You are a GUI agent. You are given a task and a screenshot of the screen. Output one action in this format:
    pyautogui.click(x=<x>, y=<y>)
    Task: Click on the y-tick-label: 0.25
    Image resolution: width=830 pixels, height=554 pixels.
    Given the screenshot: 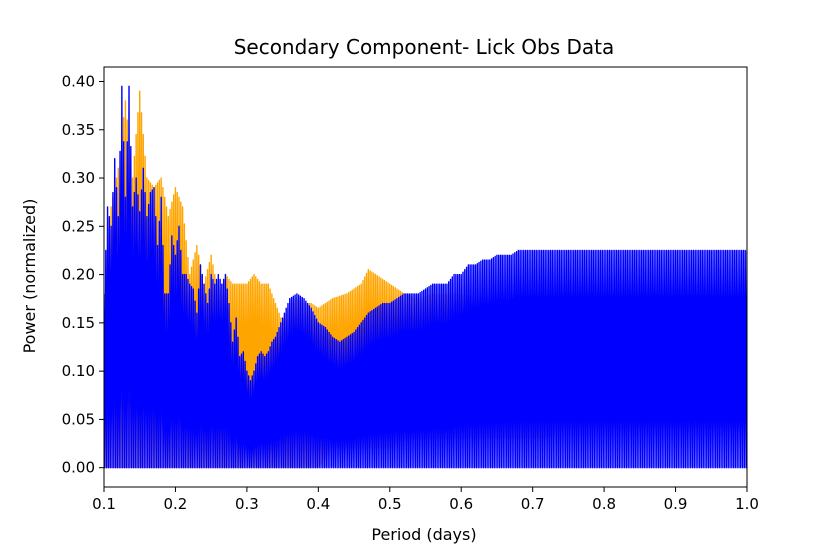 What is the action you would take?
    pyautogui.click(x=78, y=226)
    